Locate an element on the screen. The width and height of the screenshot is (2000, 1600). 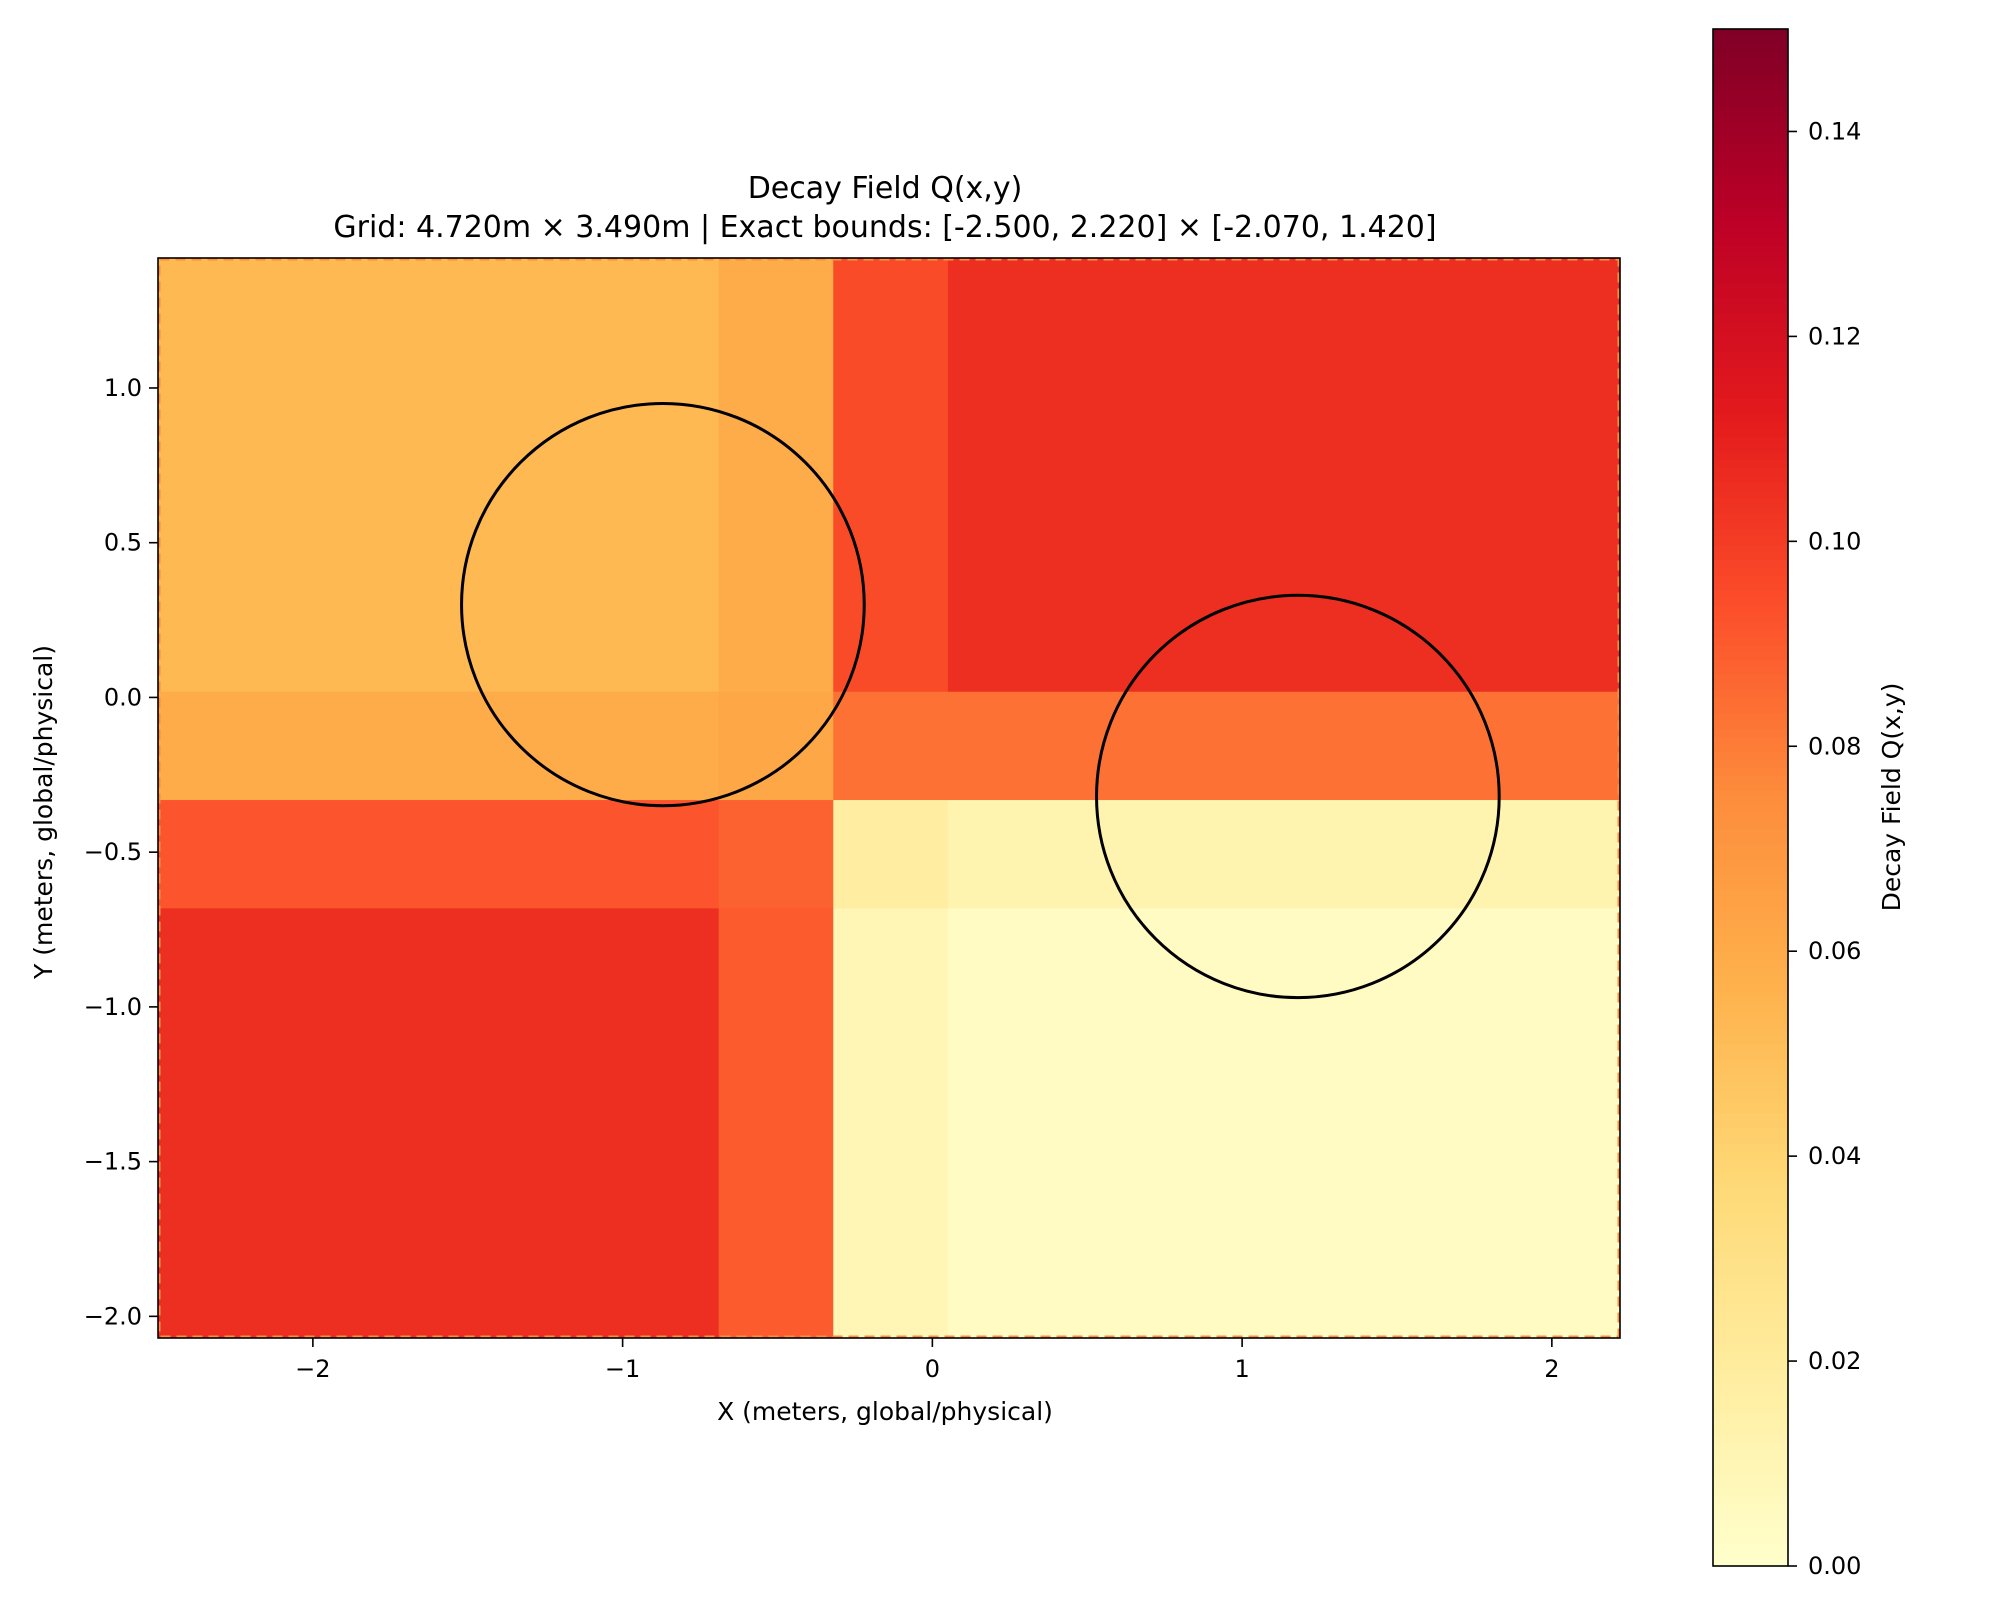
y-tick-label: 1.0 is located at coordinates (123, 388).